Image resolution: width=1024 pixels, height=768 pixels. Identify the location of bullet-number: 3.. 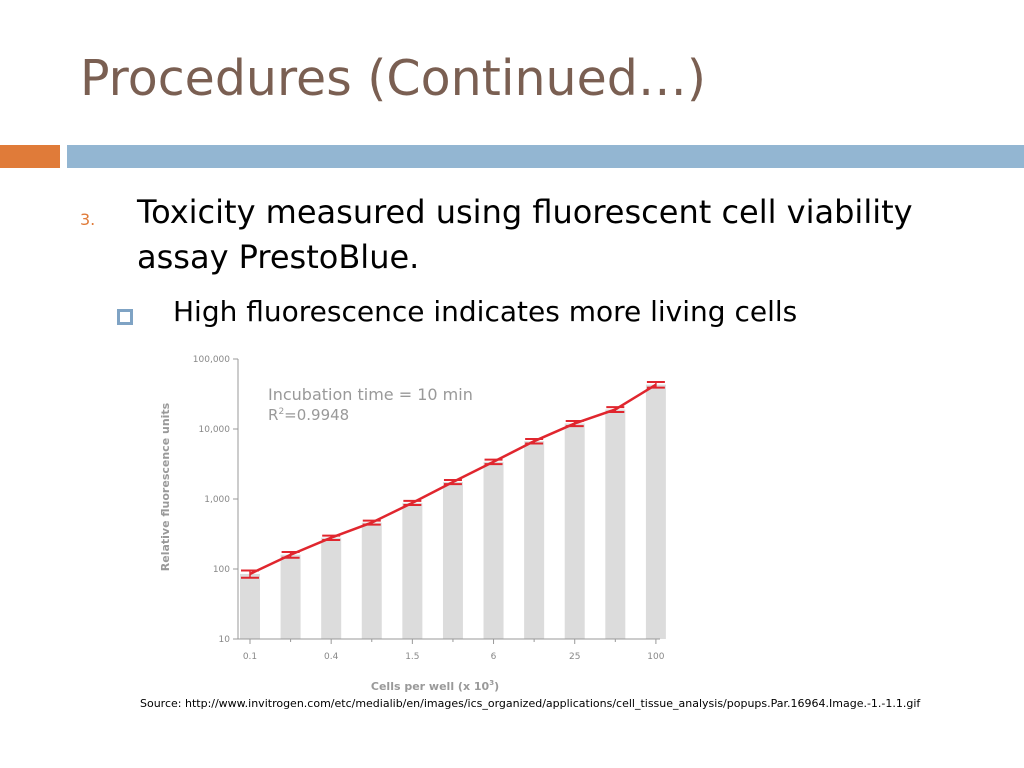
(88, 219).